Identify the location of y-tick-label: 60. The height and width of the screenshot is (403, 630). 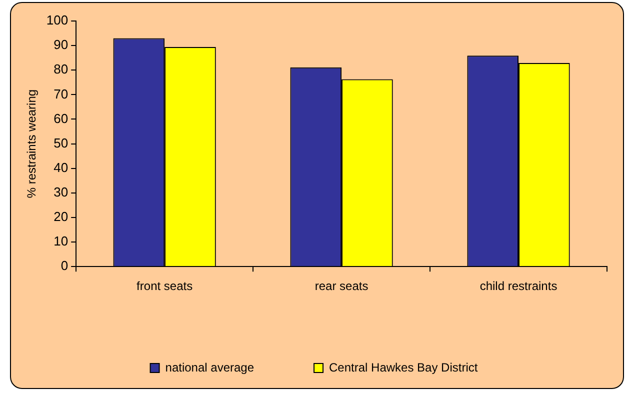
(61, 118).